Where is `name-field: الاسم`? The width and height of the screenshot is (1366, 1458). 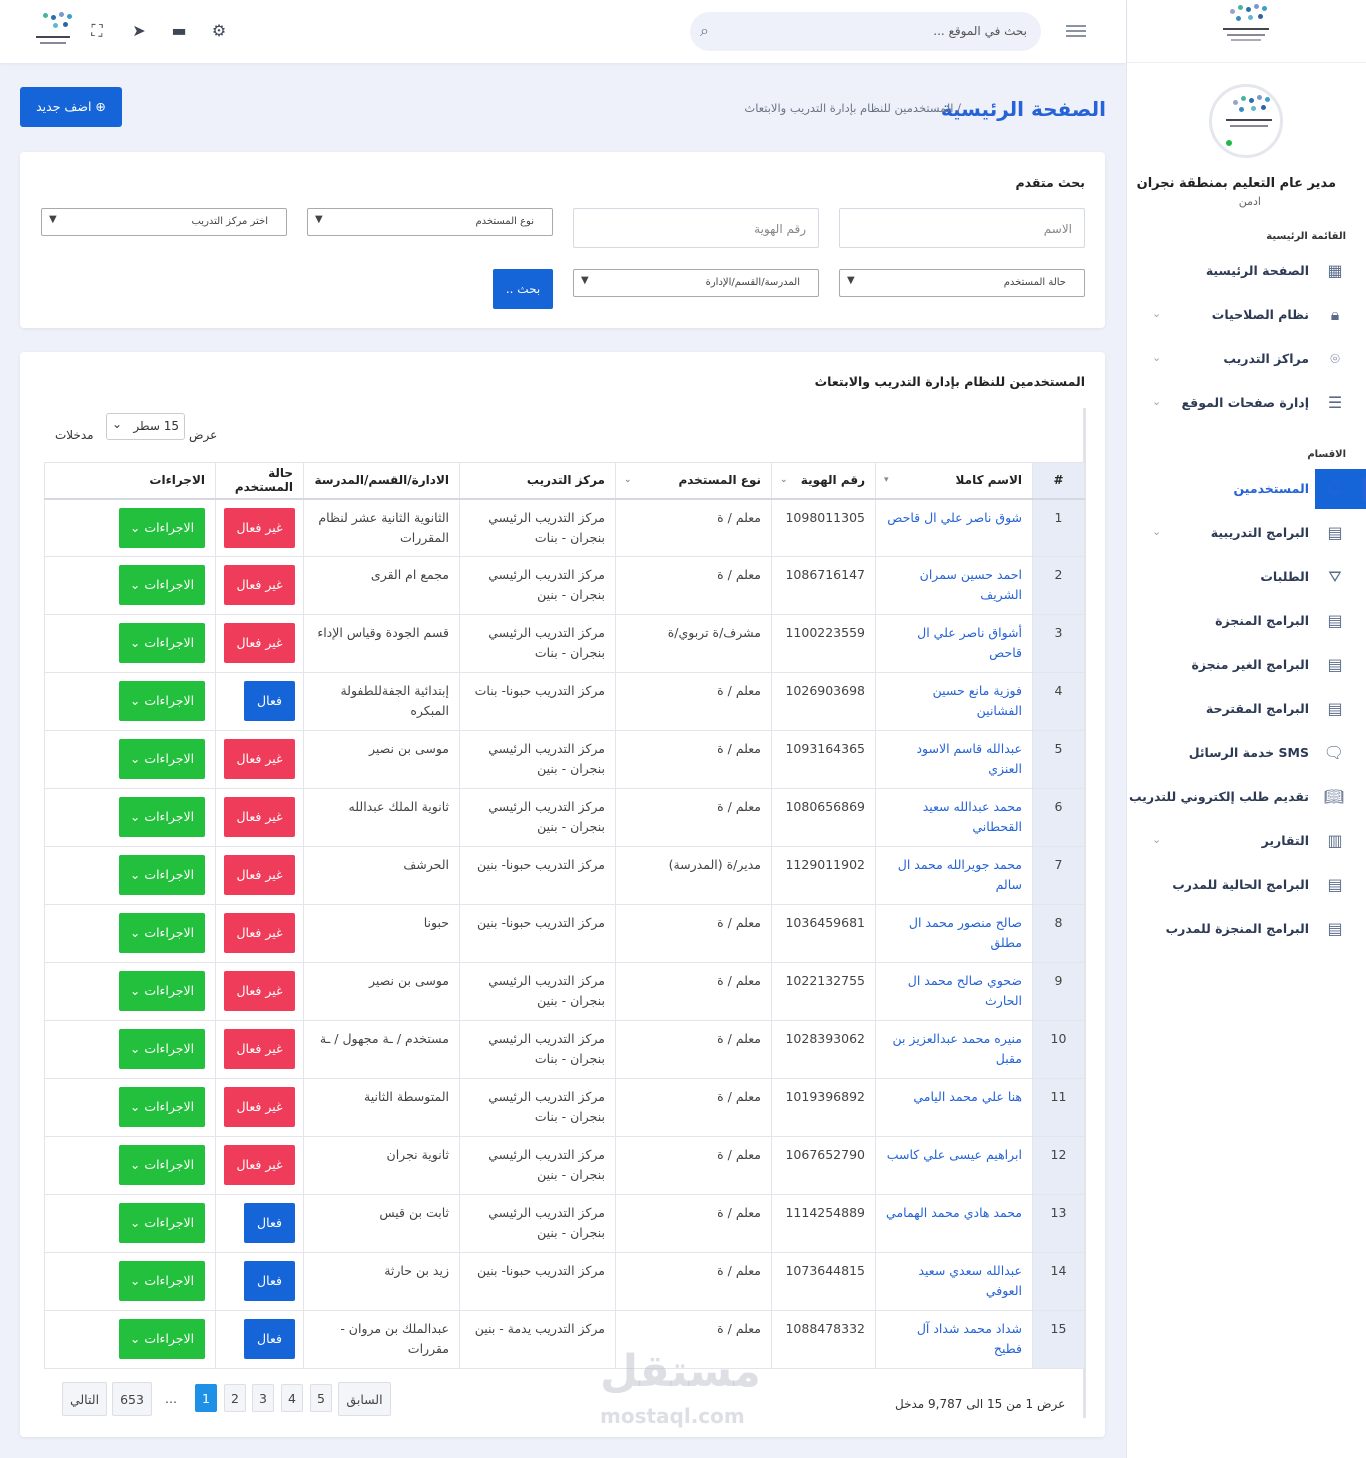 name-field: الاسم is located at coordinates (962, 228).